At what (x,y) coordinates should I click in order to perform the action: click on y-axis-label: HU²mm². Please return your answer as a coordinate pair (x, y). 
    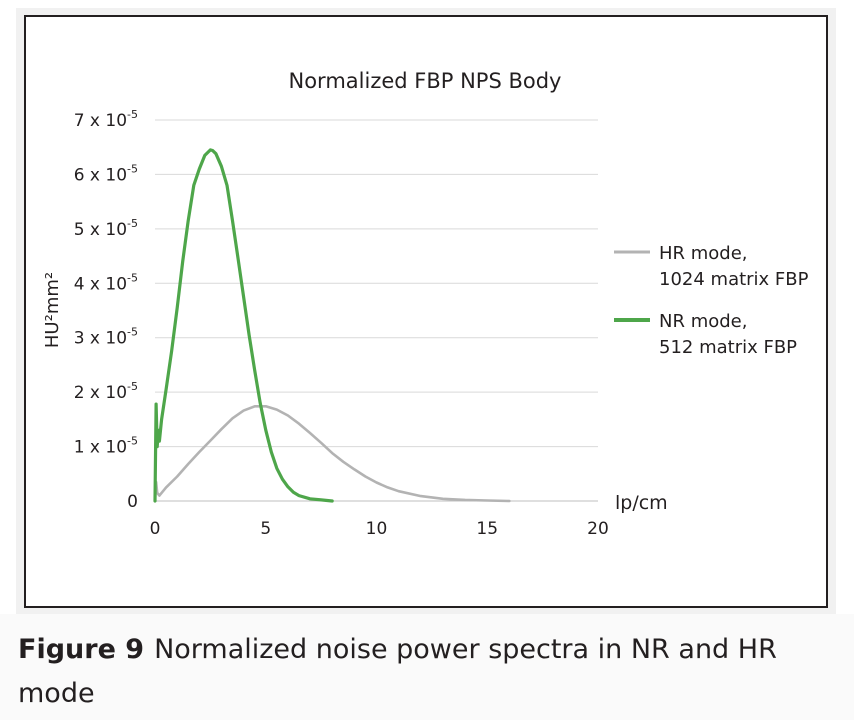
    Looking at the image, I should click on (52, 310).